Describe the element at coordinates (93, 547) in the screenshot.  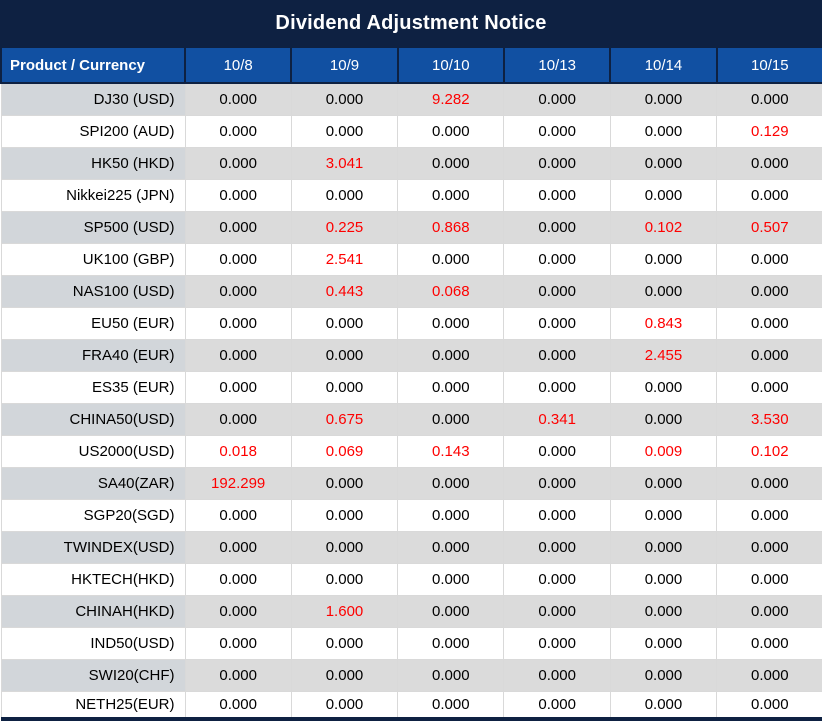
I see `product-cell: TWINDEX(USD)` at that location.